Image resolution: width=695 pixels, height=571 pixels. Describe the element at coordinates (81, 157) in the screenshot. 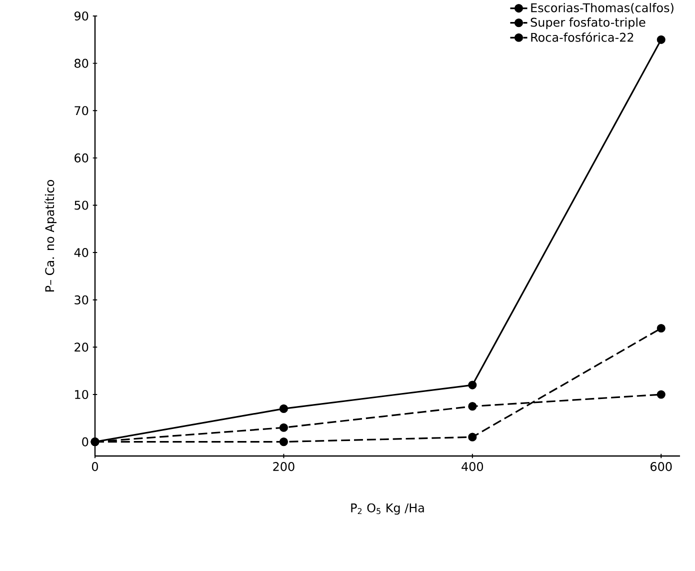

I see `y-tick-label: 60` at that location.